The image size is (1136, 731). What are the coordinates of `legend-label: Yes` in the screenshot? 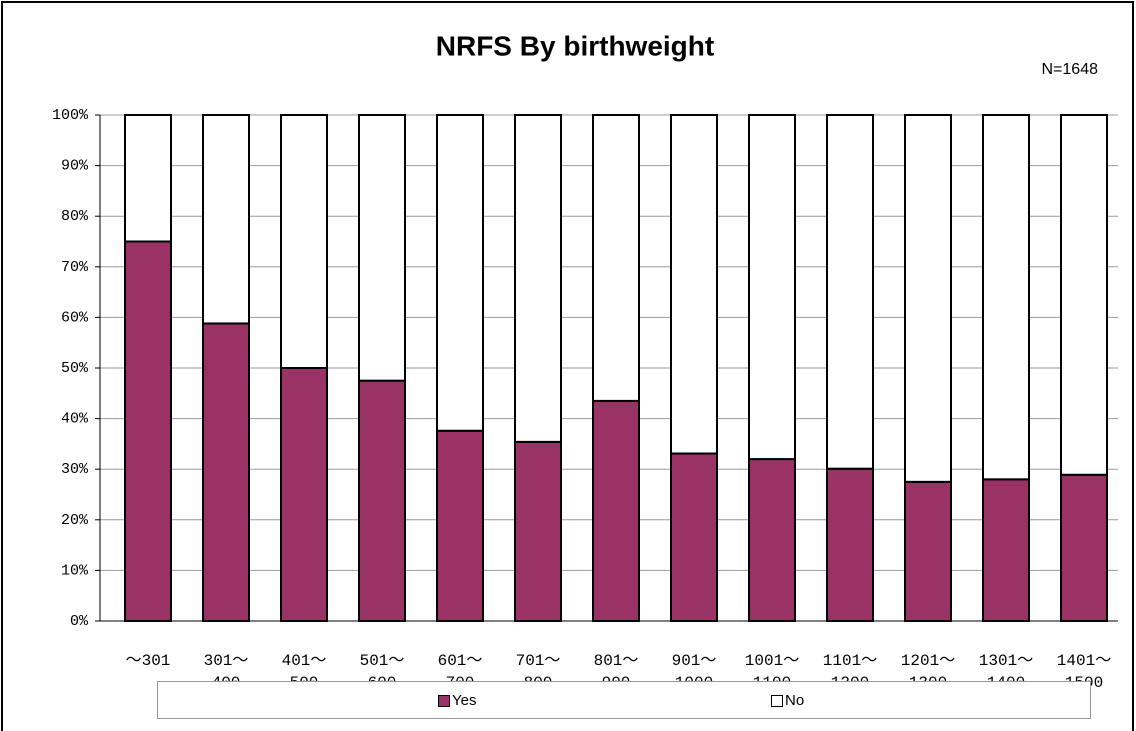 It's located at (464, 700).